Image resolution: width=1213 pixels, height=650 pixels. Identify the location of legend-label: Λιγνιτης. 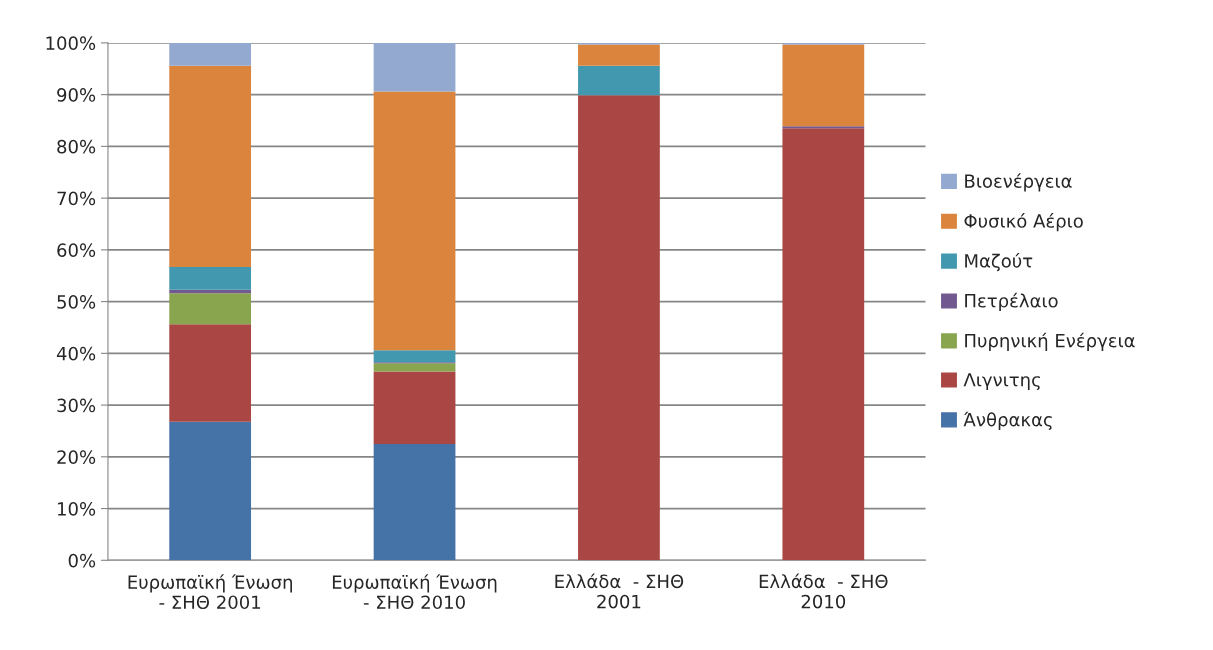
(1001, 382).